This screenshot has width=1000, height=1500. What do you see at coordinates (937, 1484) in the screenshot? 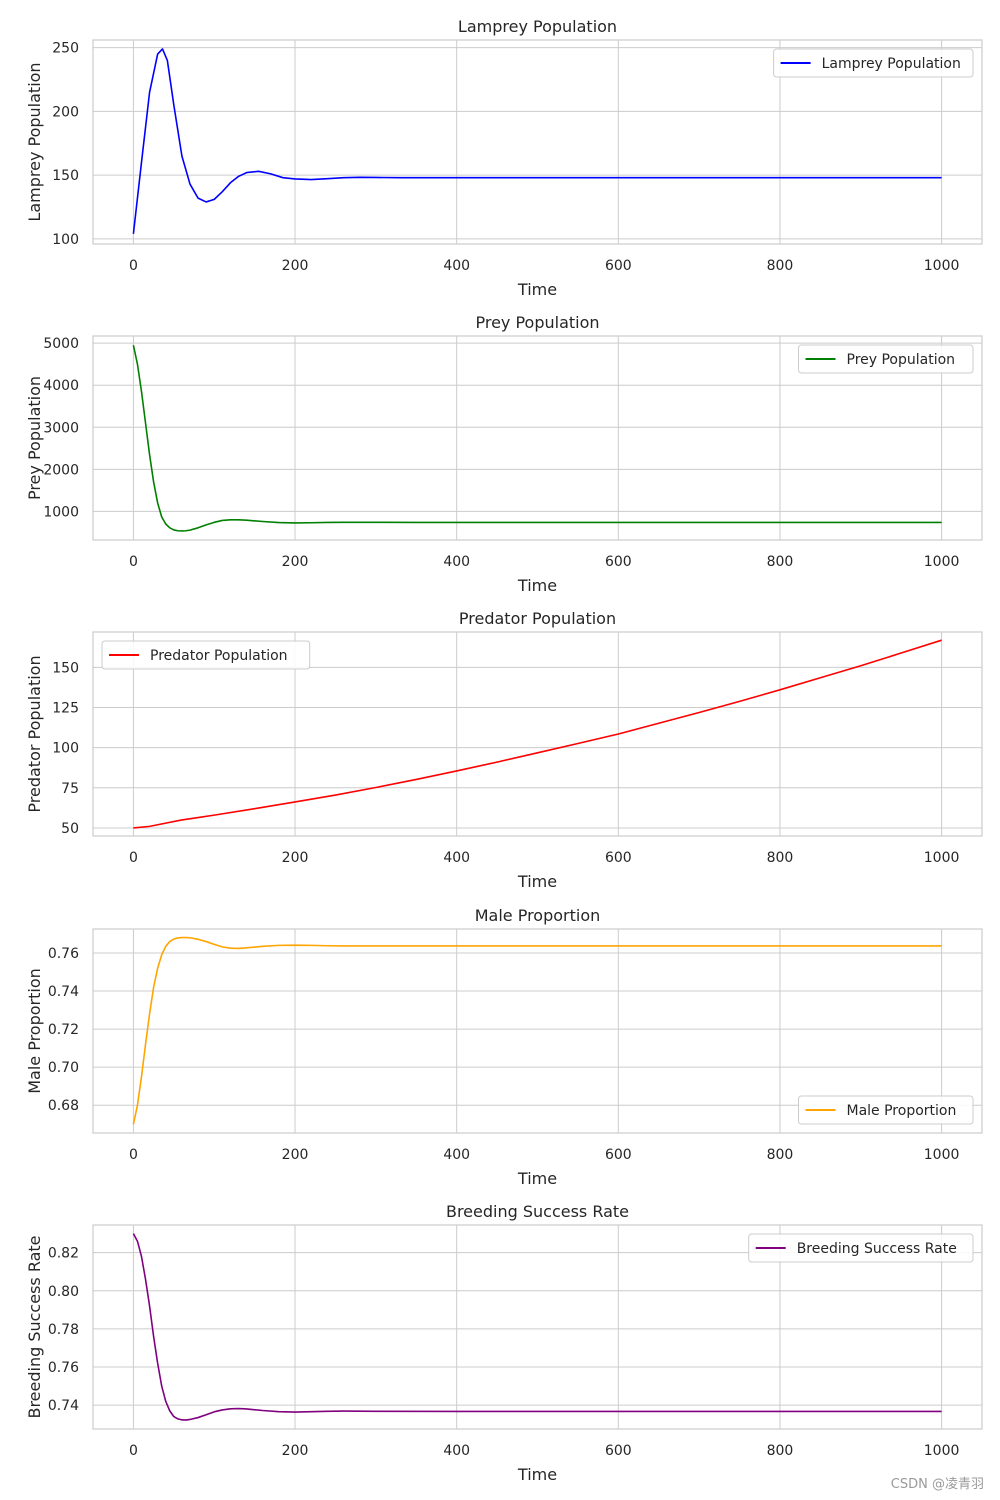
I see `watermark: CSDN @凌青羽` at bounding box center [937, 1484].